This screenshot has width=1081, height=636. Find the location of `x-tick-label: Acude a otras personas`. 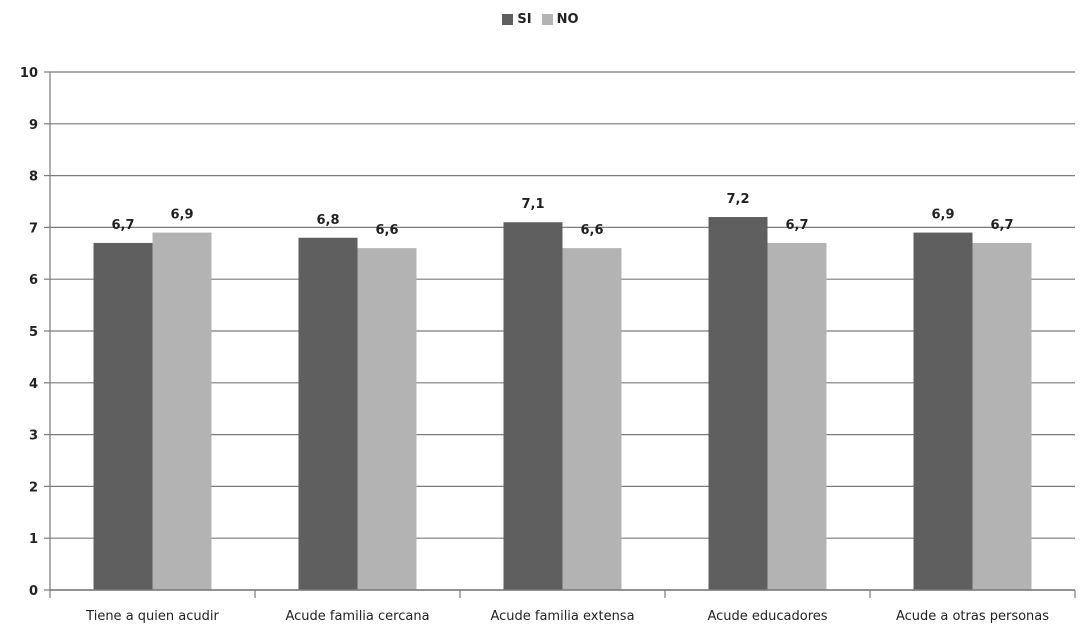

x-tick-label: Acude a otras personas is located at coordinates (972, 616).